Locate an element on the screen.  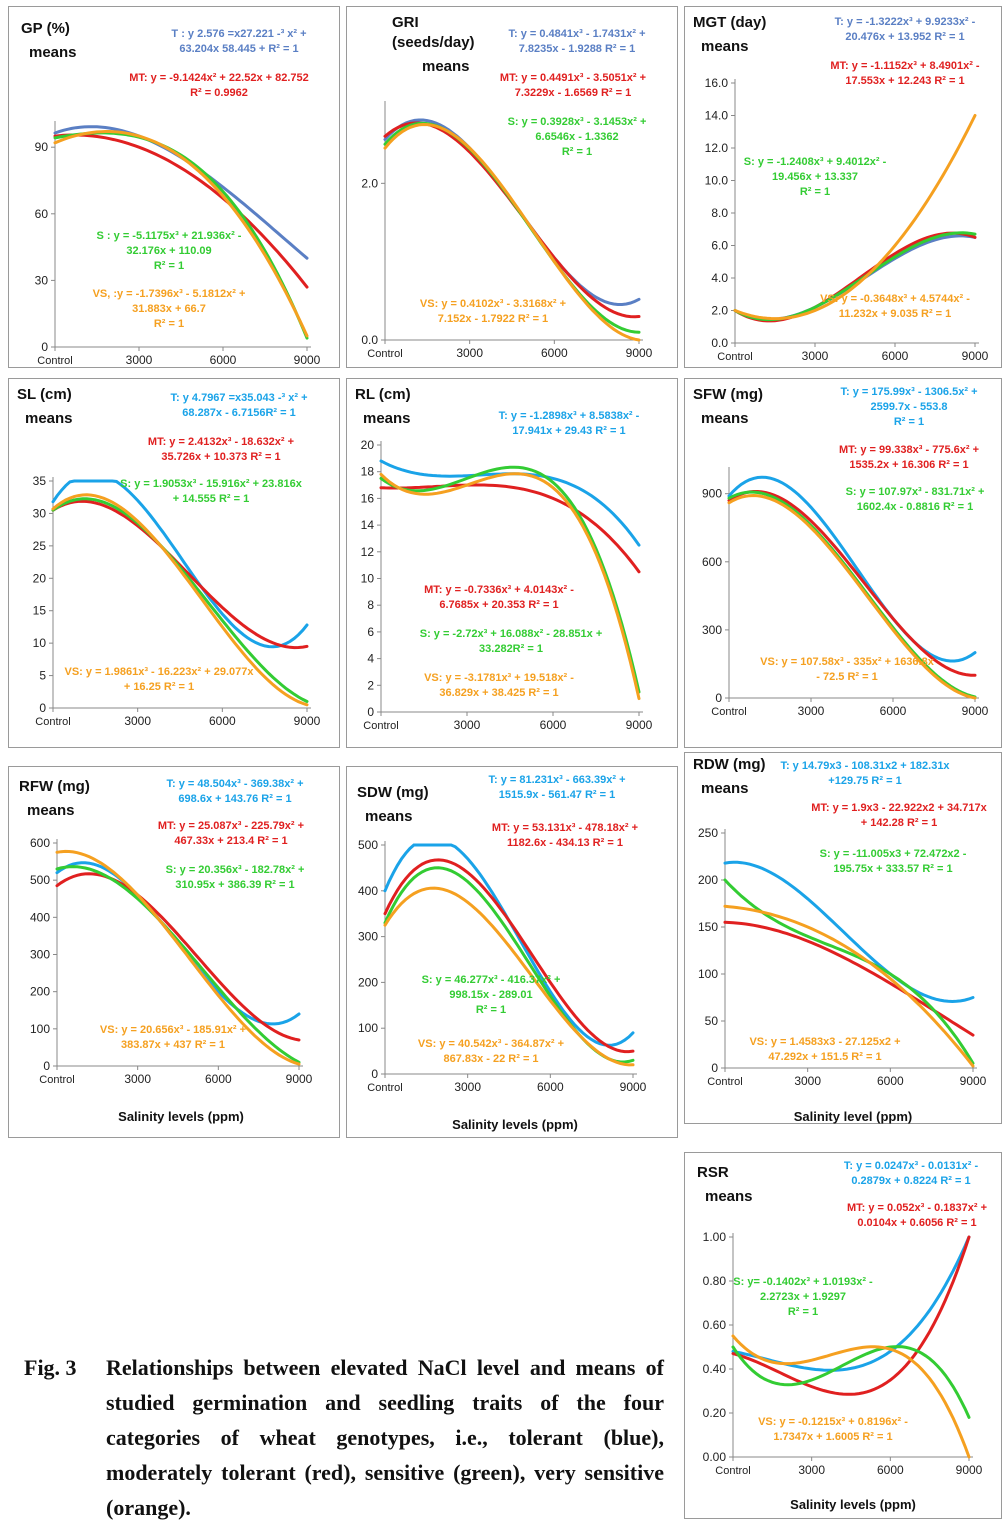
x-axis-label: Salinity levels (ppm) is located at coordinates (181, 1116).